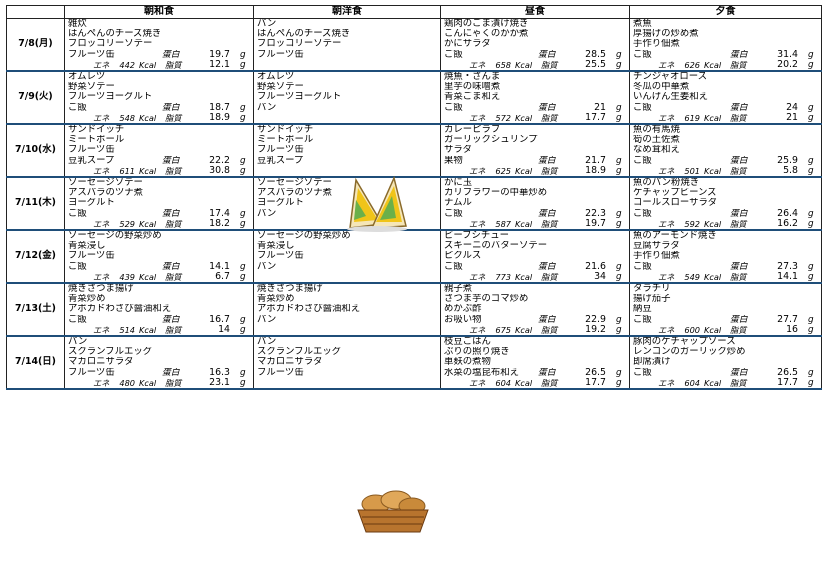 The width and height of the screenshot is (828, 583). Describe the element at coordinates (219, 117) in the screenshot. I see `fat-value: 18.9` at that location.